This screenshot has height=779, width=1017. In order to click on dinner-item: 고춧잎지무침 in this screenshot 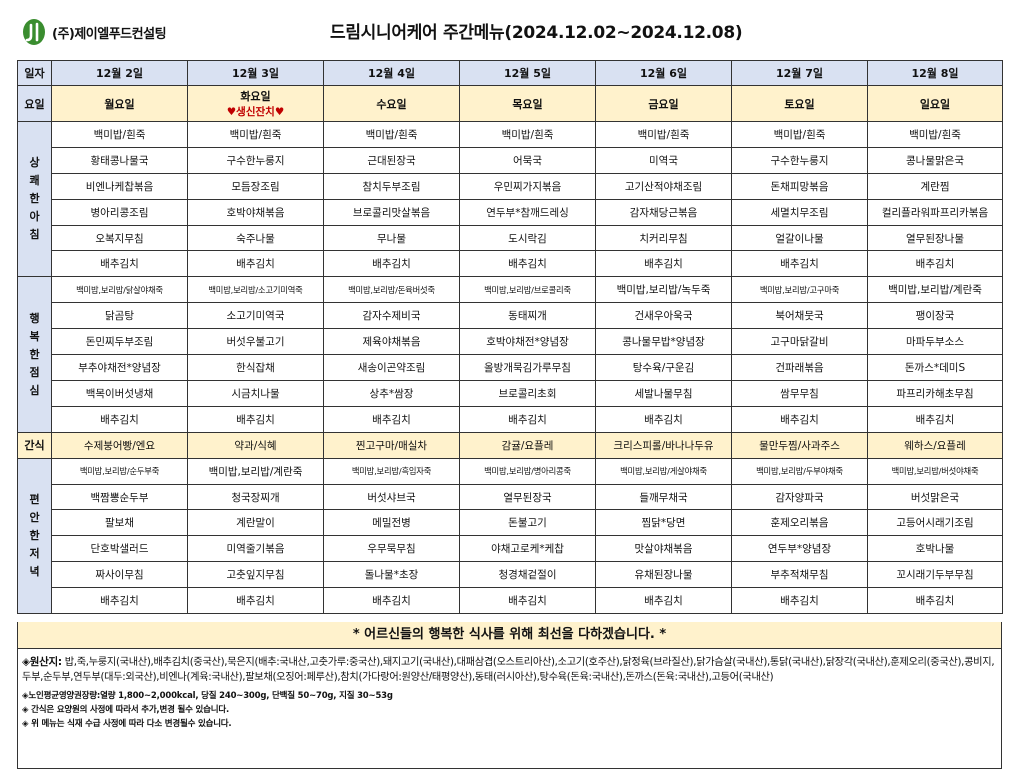, I will do `click(255, 575)`.